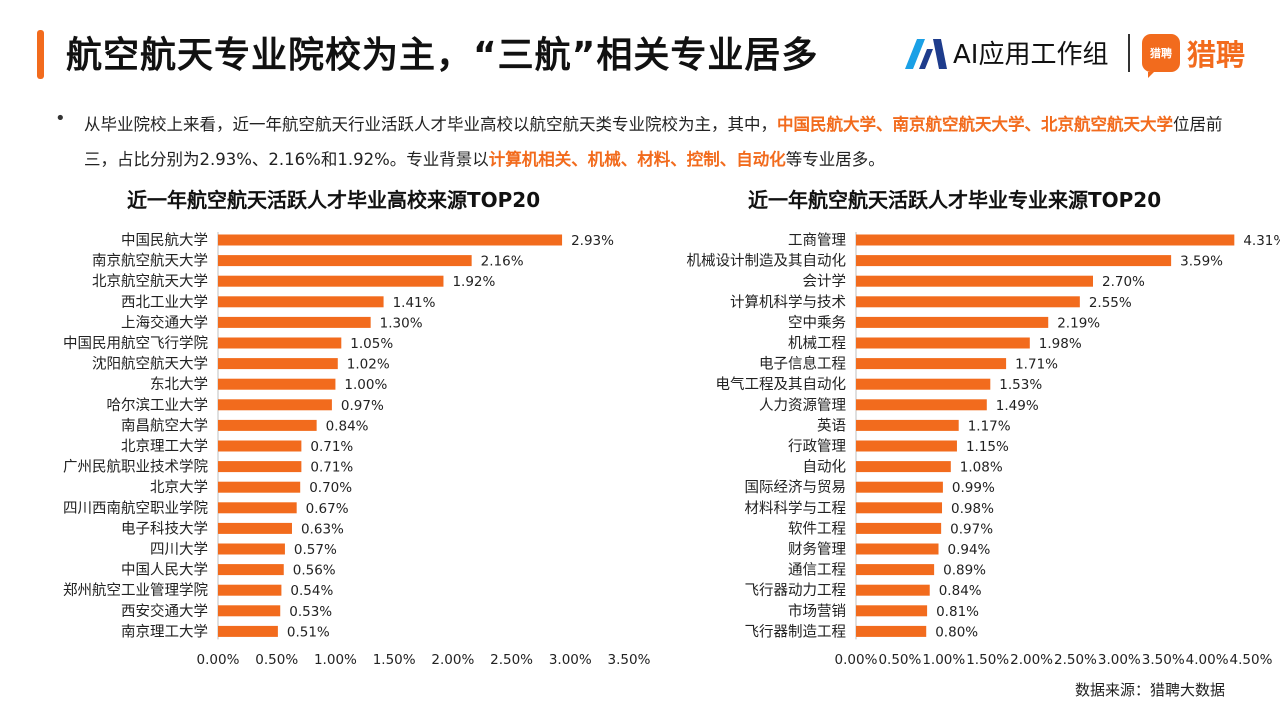 This screenshot has height=720, width=1280. What do you see at coordinates (1075, 660) in the screenshot?
I see `x-tick-label-majors-6: 2.50%` at bounding box center [1075, 660].